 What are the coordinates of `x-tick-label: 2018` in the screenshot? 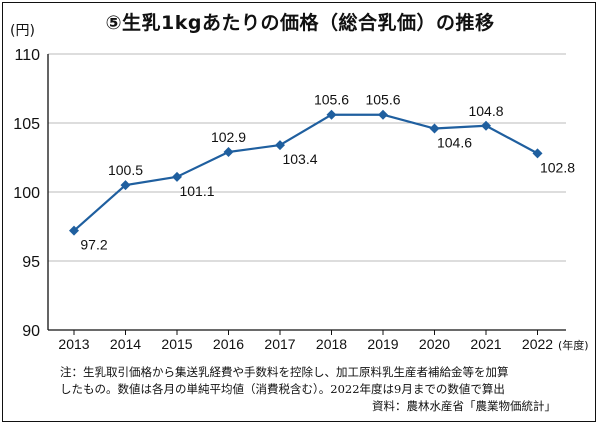 It's located at (331, 344).